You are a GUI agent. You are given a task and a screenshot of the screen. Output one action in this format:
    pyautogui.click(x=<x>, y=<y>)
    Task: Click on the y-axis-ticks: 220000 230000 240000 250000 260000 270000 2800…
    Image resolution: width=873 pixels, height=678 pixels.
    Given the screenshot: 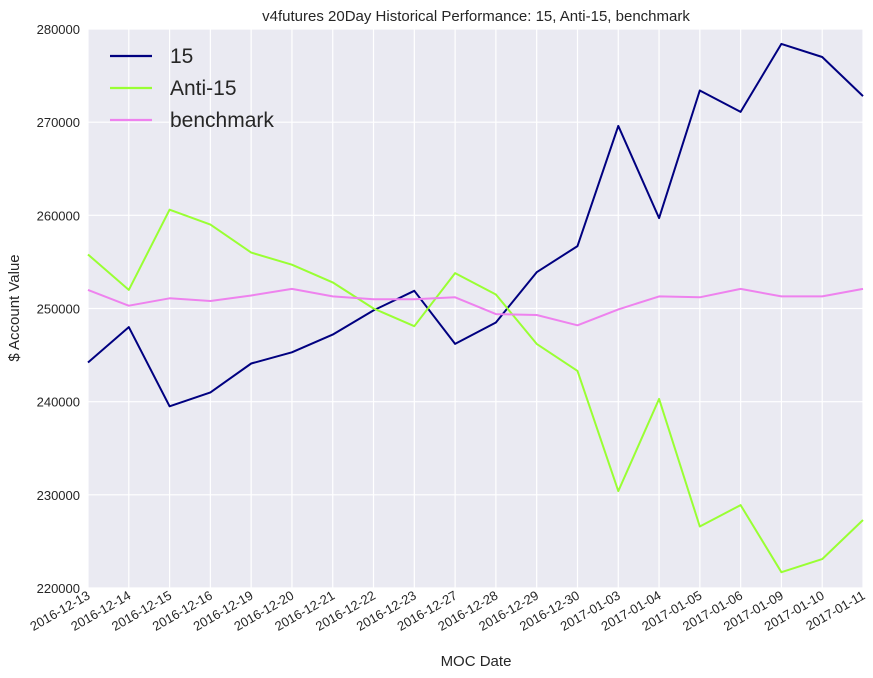 What is the action you would take?
    pyautogui.click(x=58, y=309)
    